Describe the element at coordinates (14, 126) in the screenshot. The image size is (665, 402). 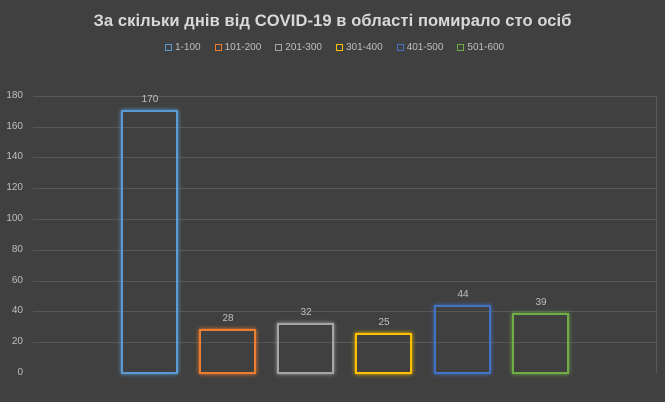
I see `y-tick: 160` at that location.